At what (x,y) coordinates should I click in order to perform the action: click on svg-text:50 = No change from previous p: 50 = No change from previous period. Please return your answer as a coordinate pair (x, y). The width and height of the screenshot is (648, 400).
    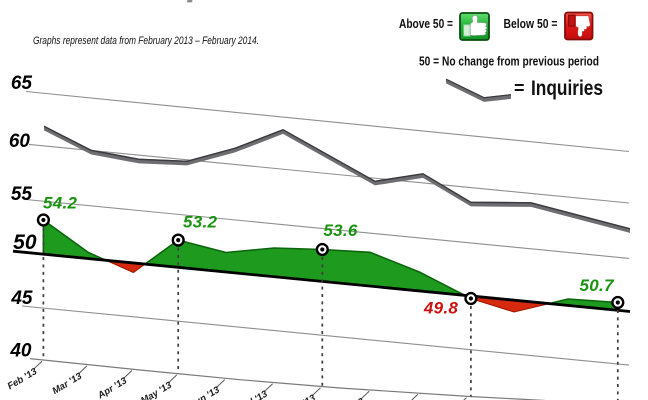
    Looking at the image, I should click on (509, 61).